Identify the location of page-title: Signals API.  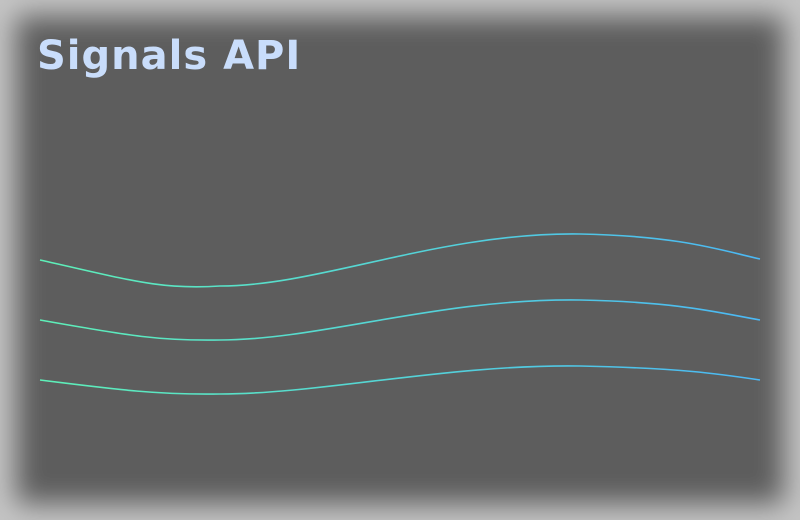
(169, 56).